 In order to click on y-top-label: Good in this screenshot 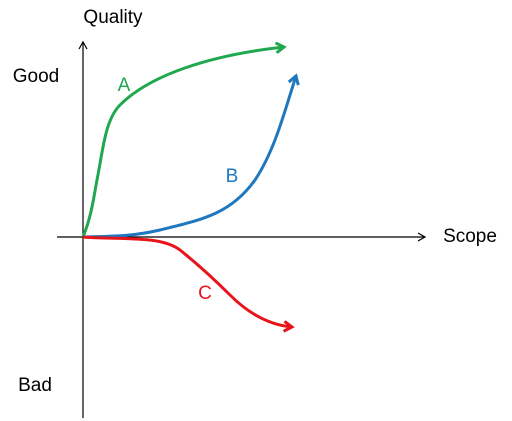, I will do `click(36, 76)`.